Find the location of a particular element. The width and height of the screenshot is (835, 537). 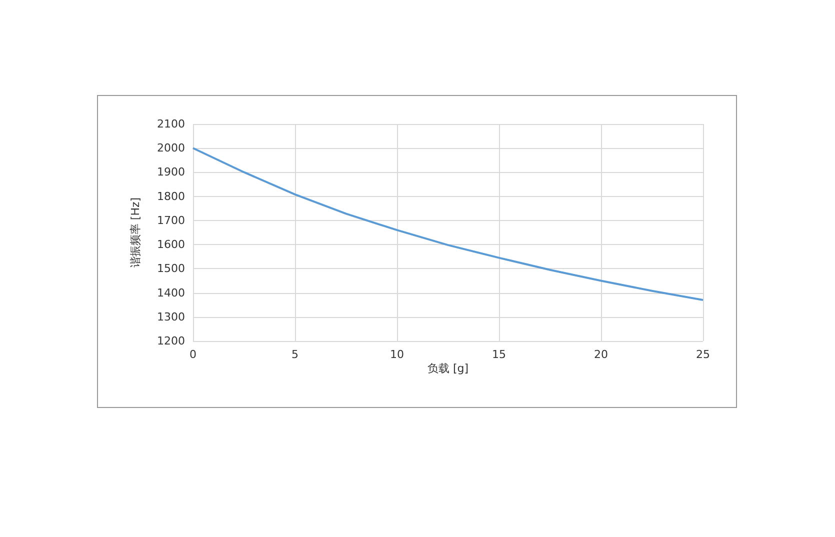

x-tick-label: 5 is located at coordinates (295, 354).